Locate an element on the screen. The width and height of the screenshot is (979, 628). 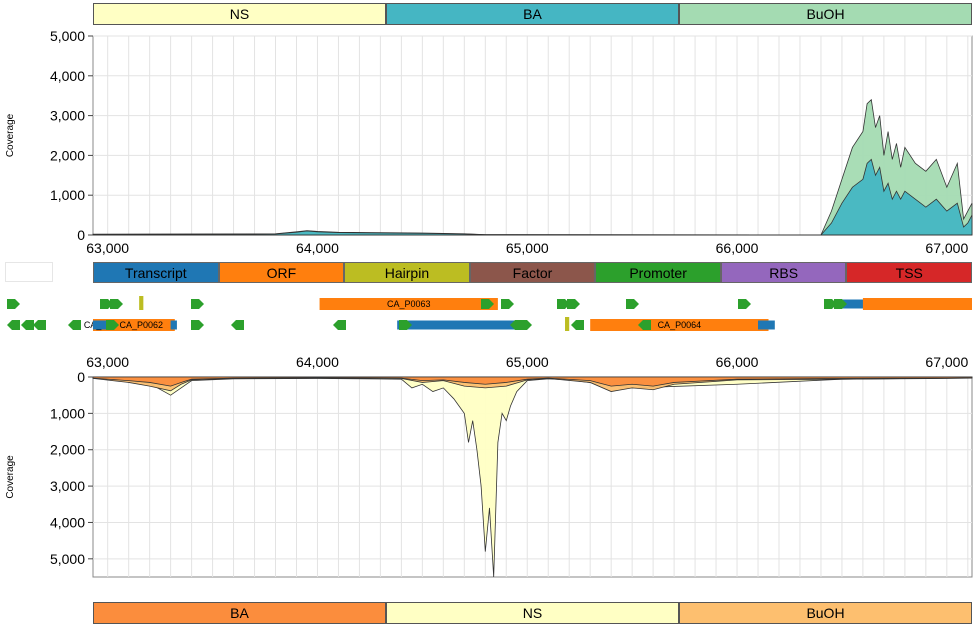
legend-item-orf: ORF is located at coordinates (281, 272).